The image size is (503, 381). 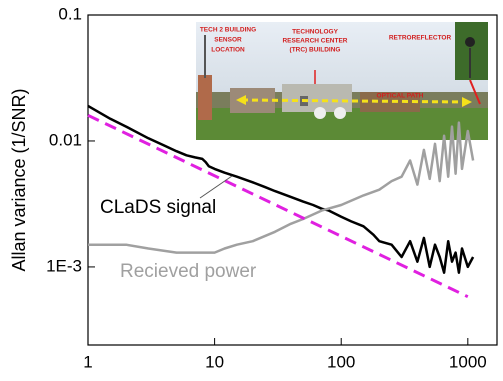 What do you see at coordinates (468, 361) in the screenshot?
I see `x-tick-label: 1000` at bounding box center [468, 361].